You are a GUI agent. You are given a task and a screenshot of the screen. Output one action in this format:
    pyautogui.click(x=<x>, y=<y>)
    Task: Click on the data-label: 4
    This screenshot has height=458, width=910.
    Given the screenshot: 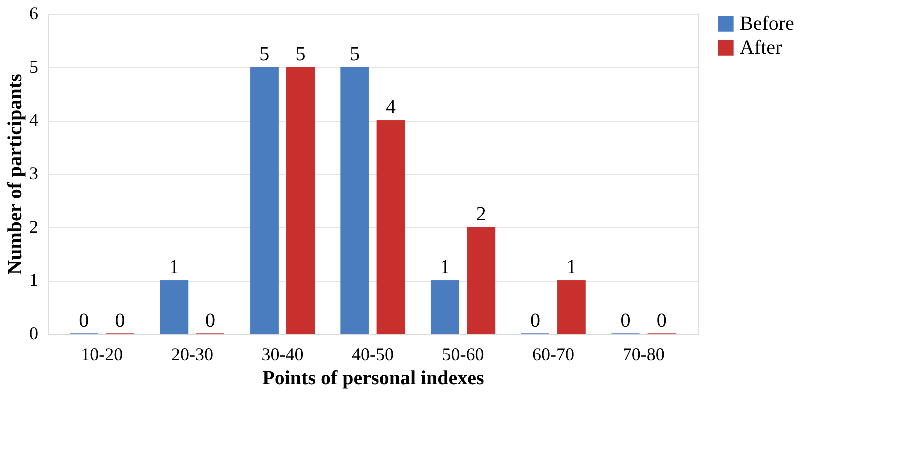 What is the action you would take?
    pyautogui.click(x=391, y=107)
    